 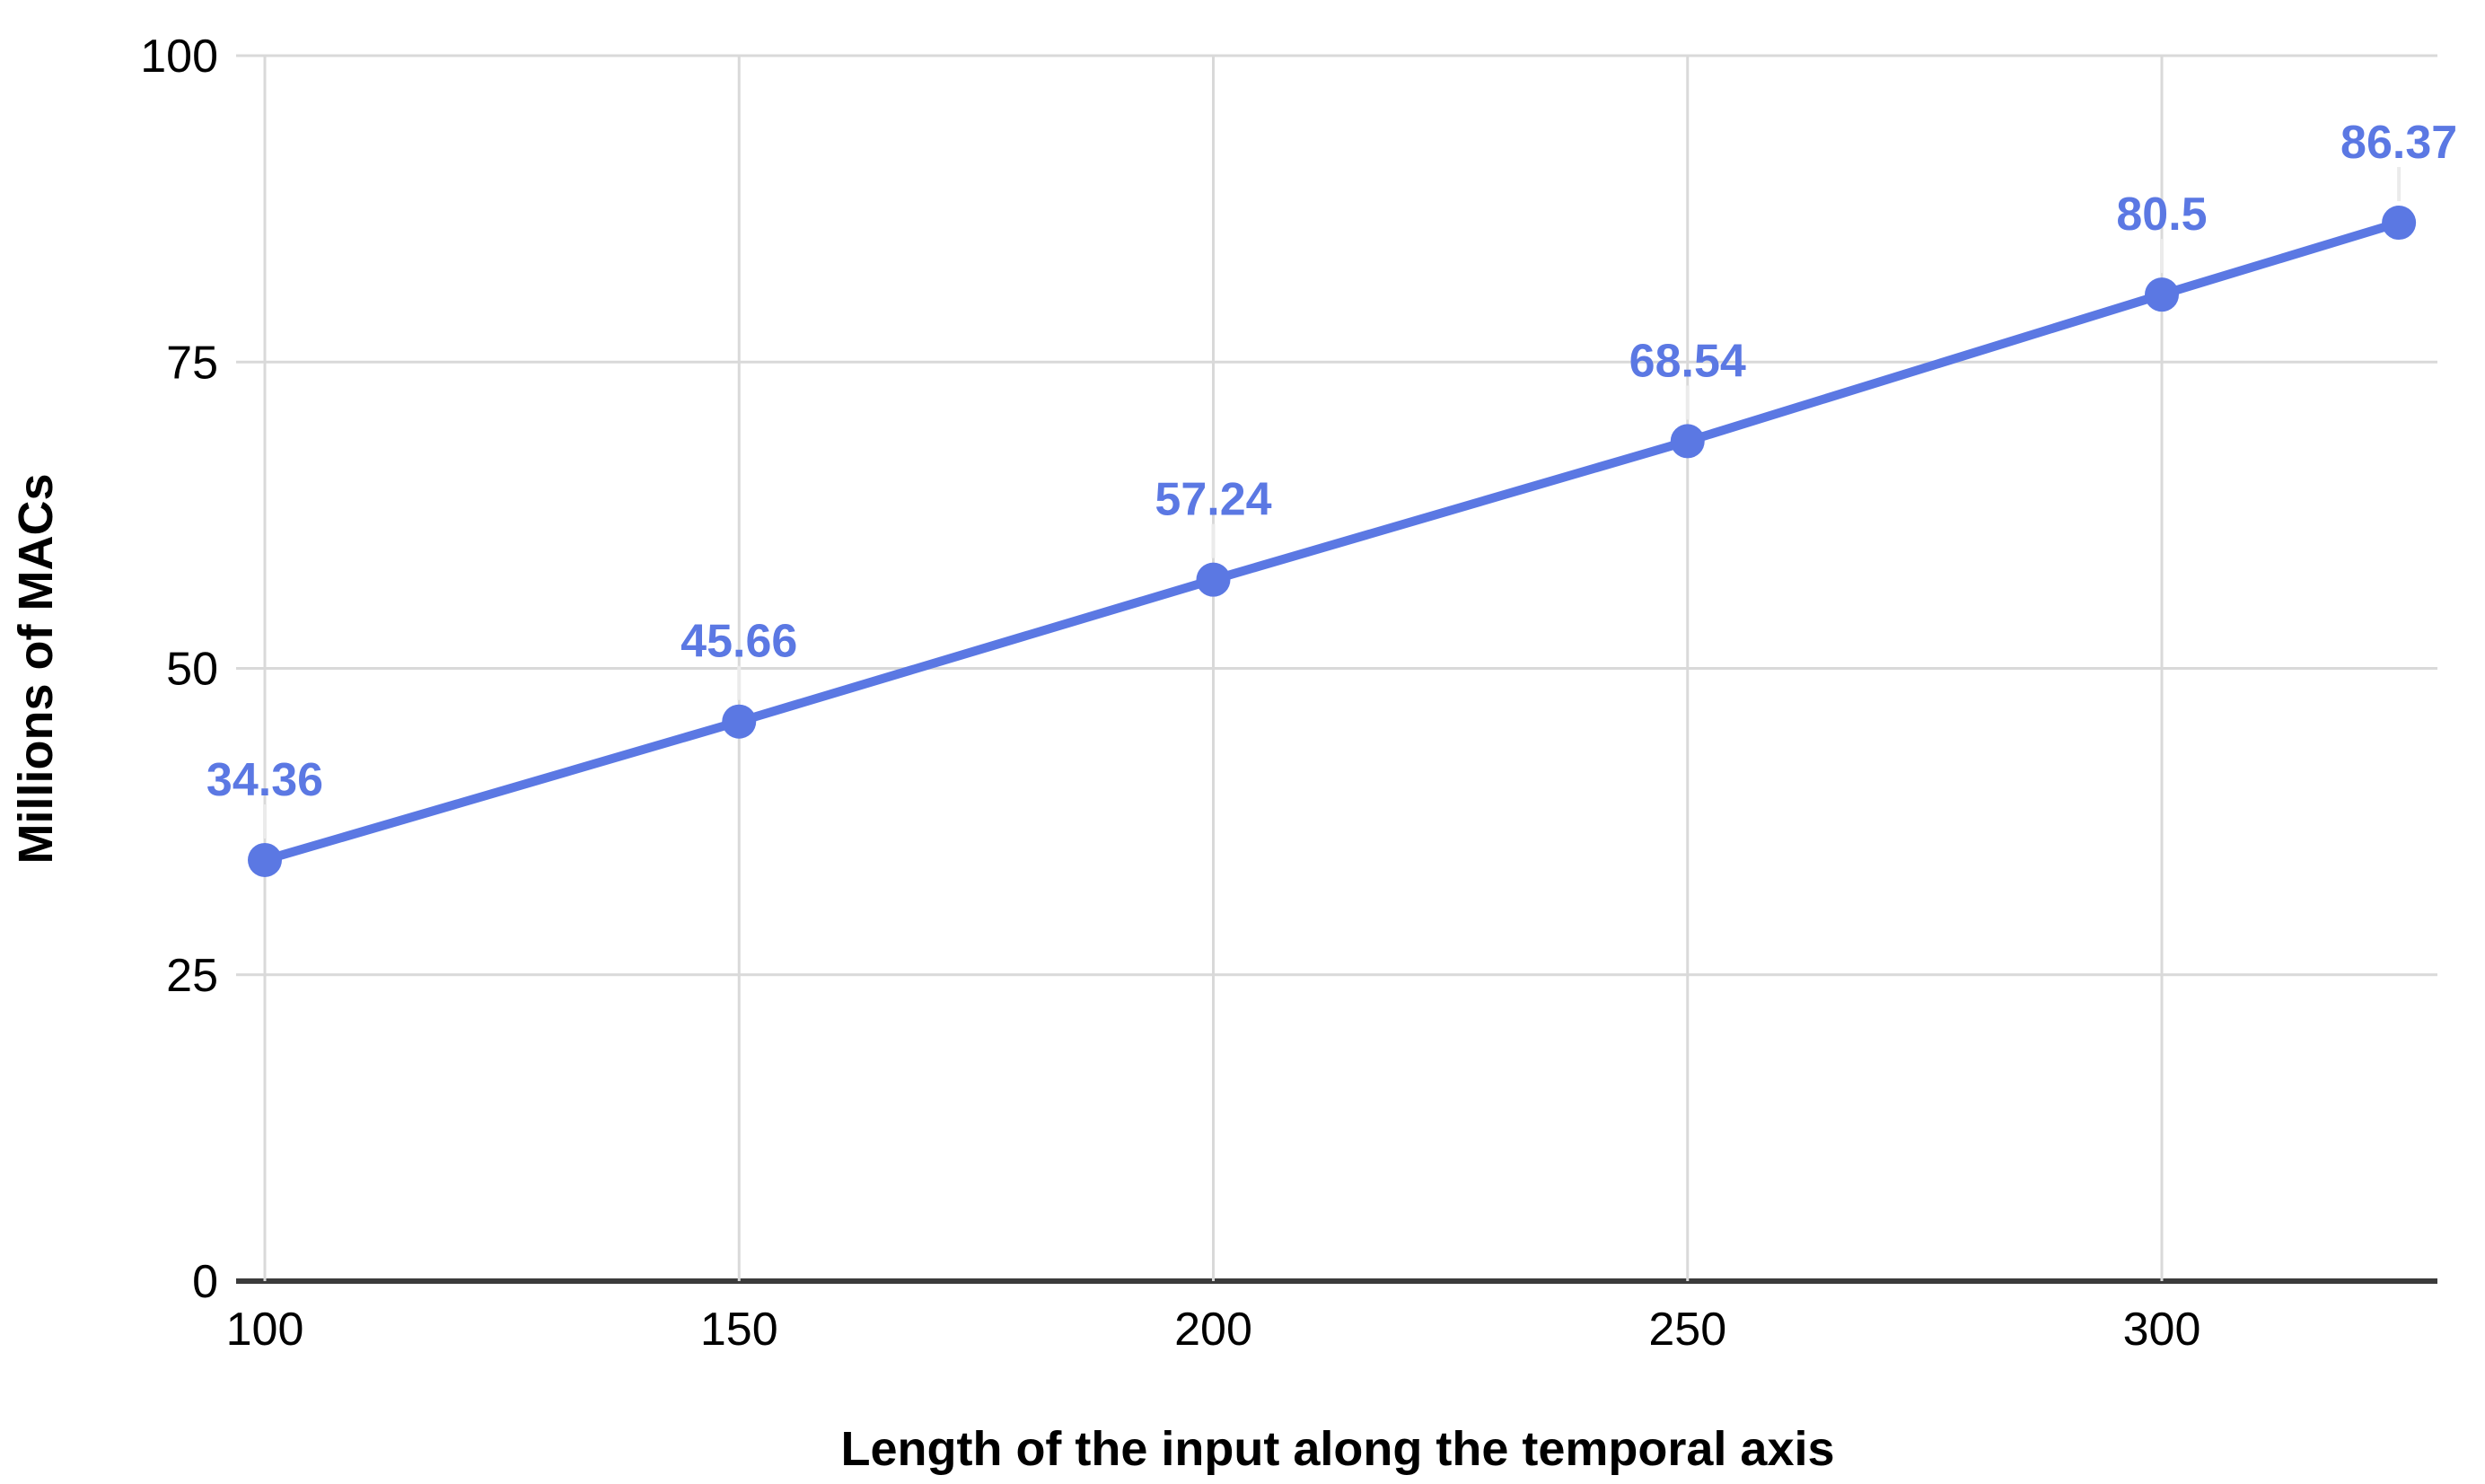 I want to click on x-tick-label: 150, so click(x=739, y=1330).